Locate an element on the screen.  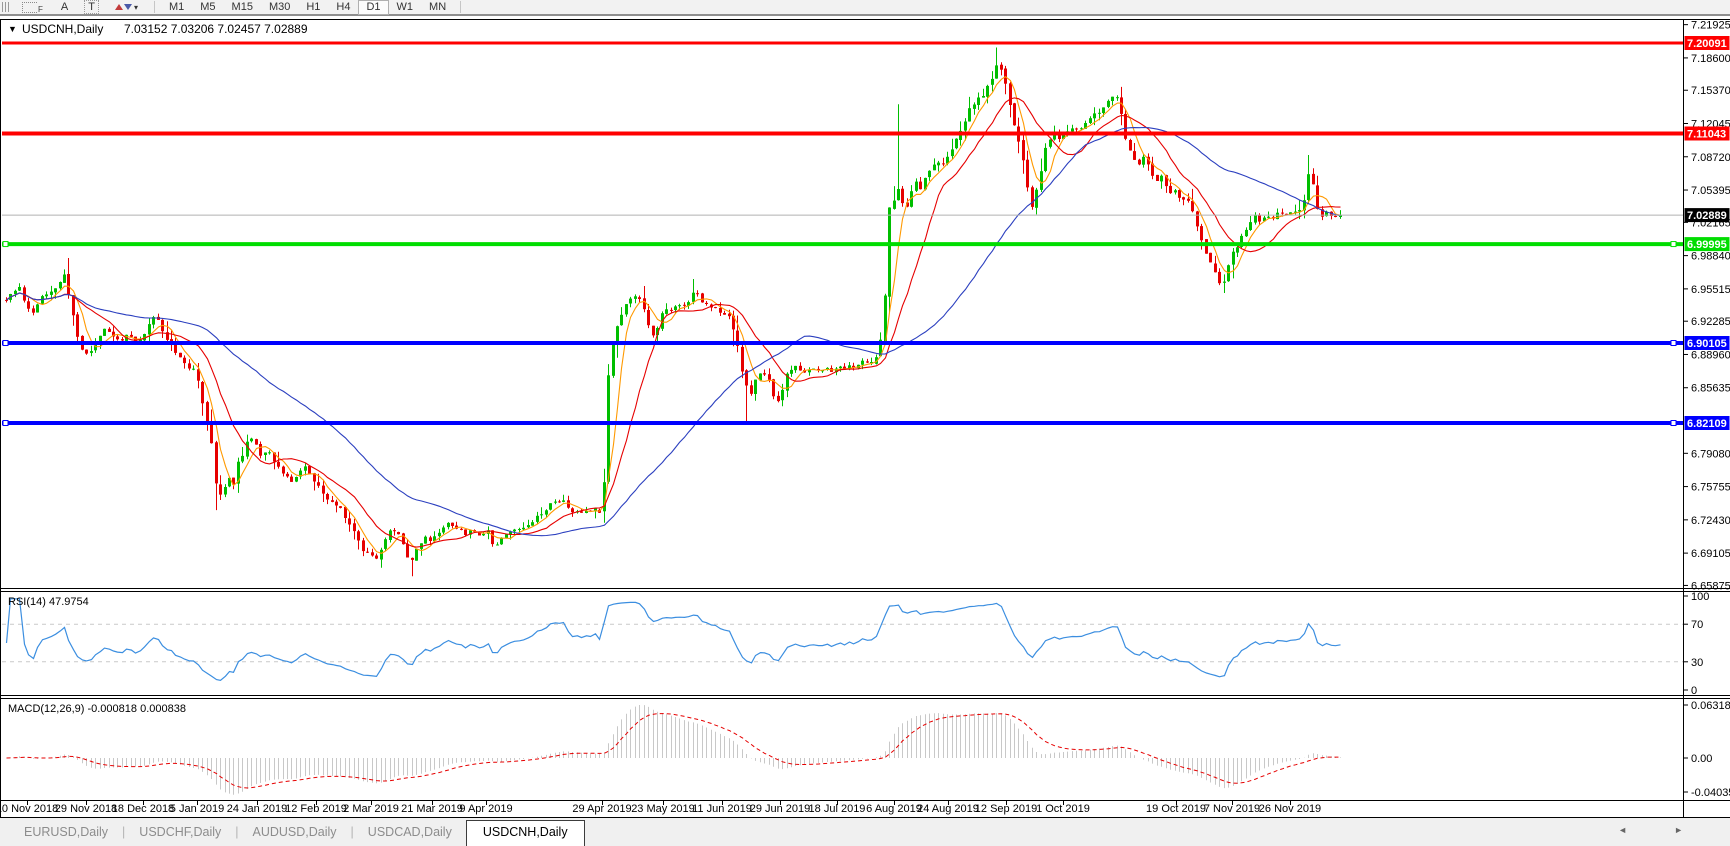
timeframe-button-m5: M5 is located at coordinates (208, 6).